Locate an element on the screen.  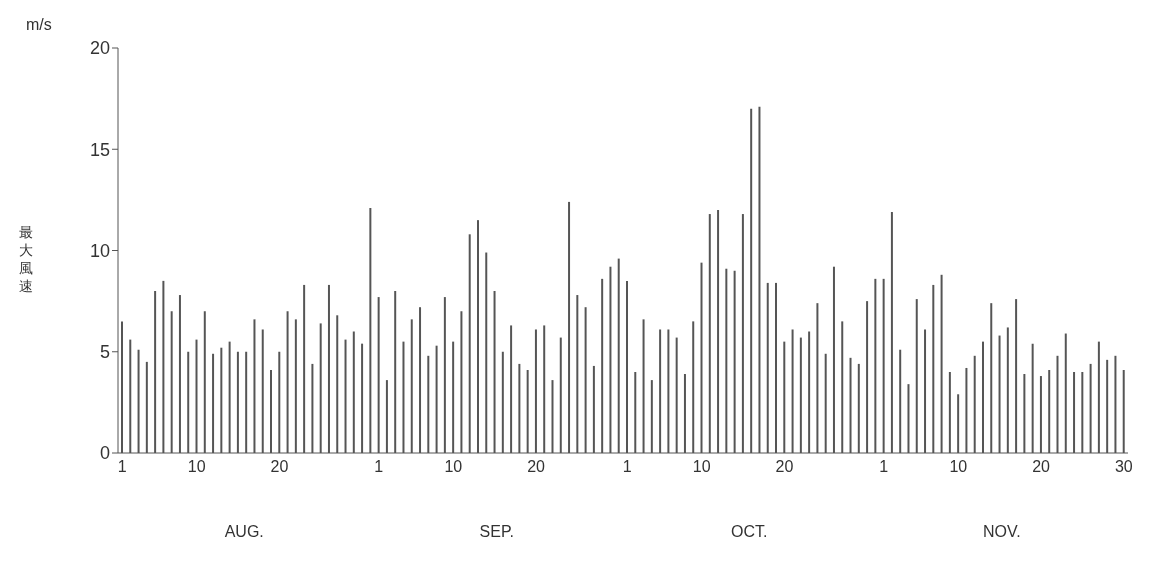
y-tick-label: 20 is located at coordinates (99, 48).